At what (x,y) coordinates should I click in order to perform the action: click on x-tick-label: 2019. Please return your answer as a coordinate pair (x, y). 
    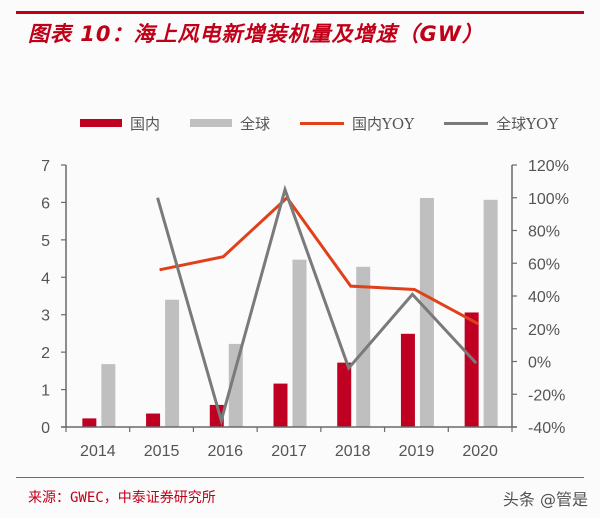
    Looking at the image, I should click on (417, 451).